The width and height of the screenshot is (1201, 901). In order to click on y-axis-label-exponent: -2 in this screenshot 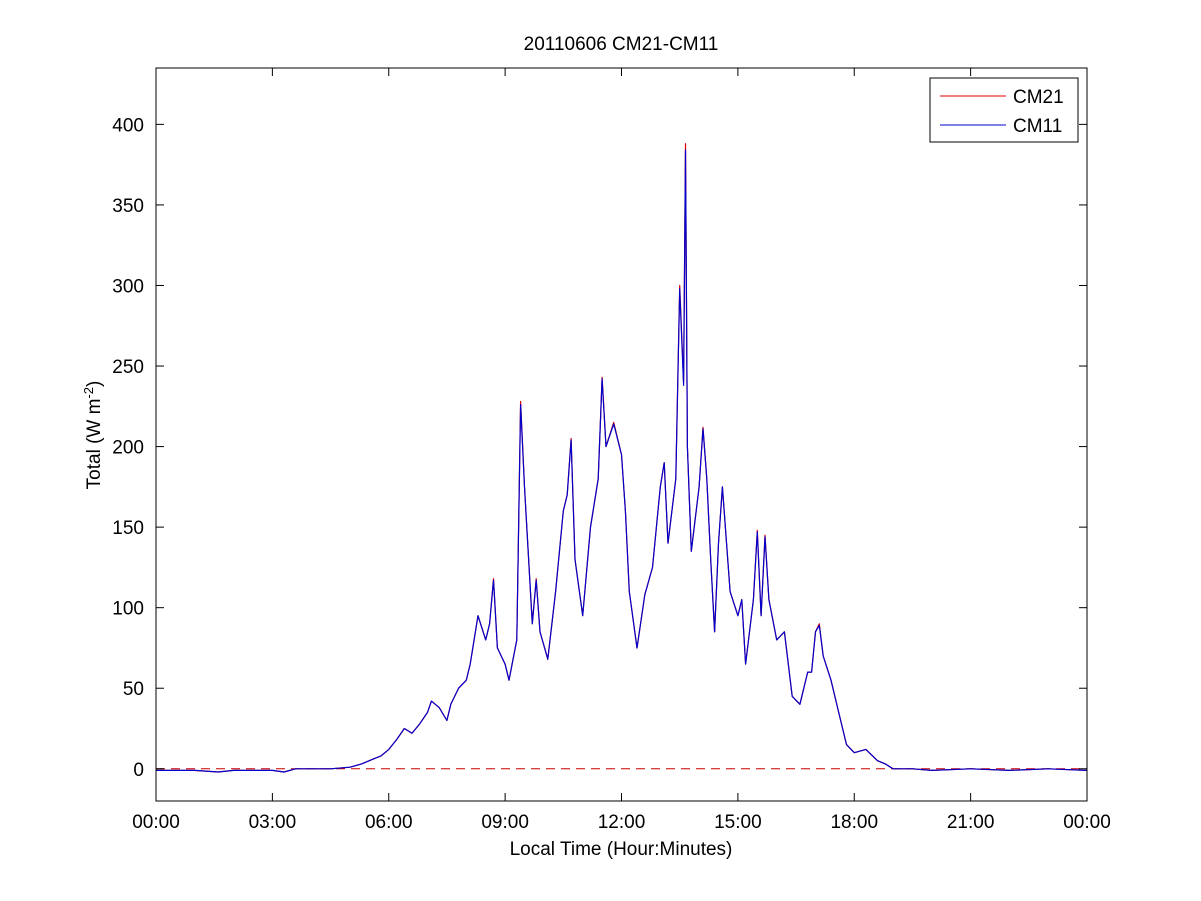, I will do `click(88, 393)`.